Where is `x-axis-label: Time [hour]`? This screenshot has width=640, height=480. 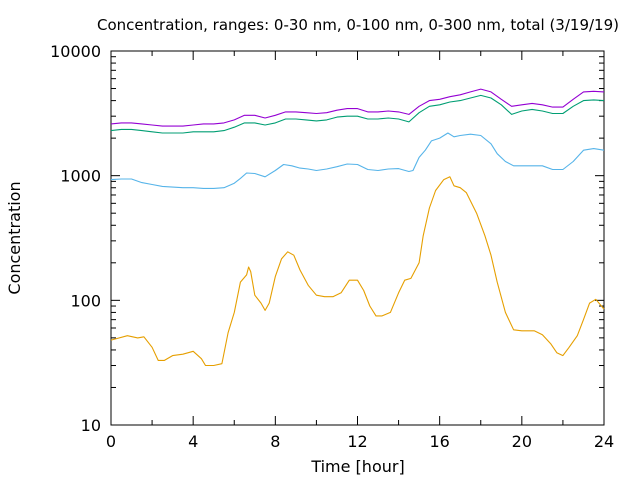 x-axis-label: Time [hour] is located at coordinates (357, 466).